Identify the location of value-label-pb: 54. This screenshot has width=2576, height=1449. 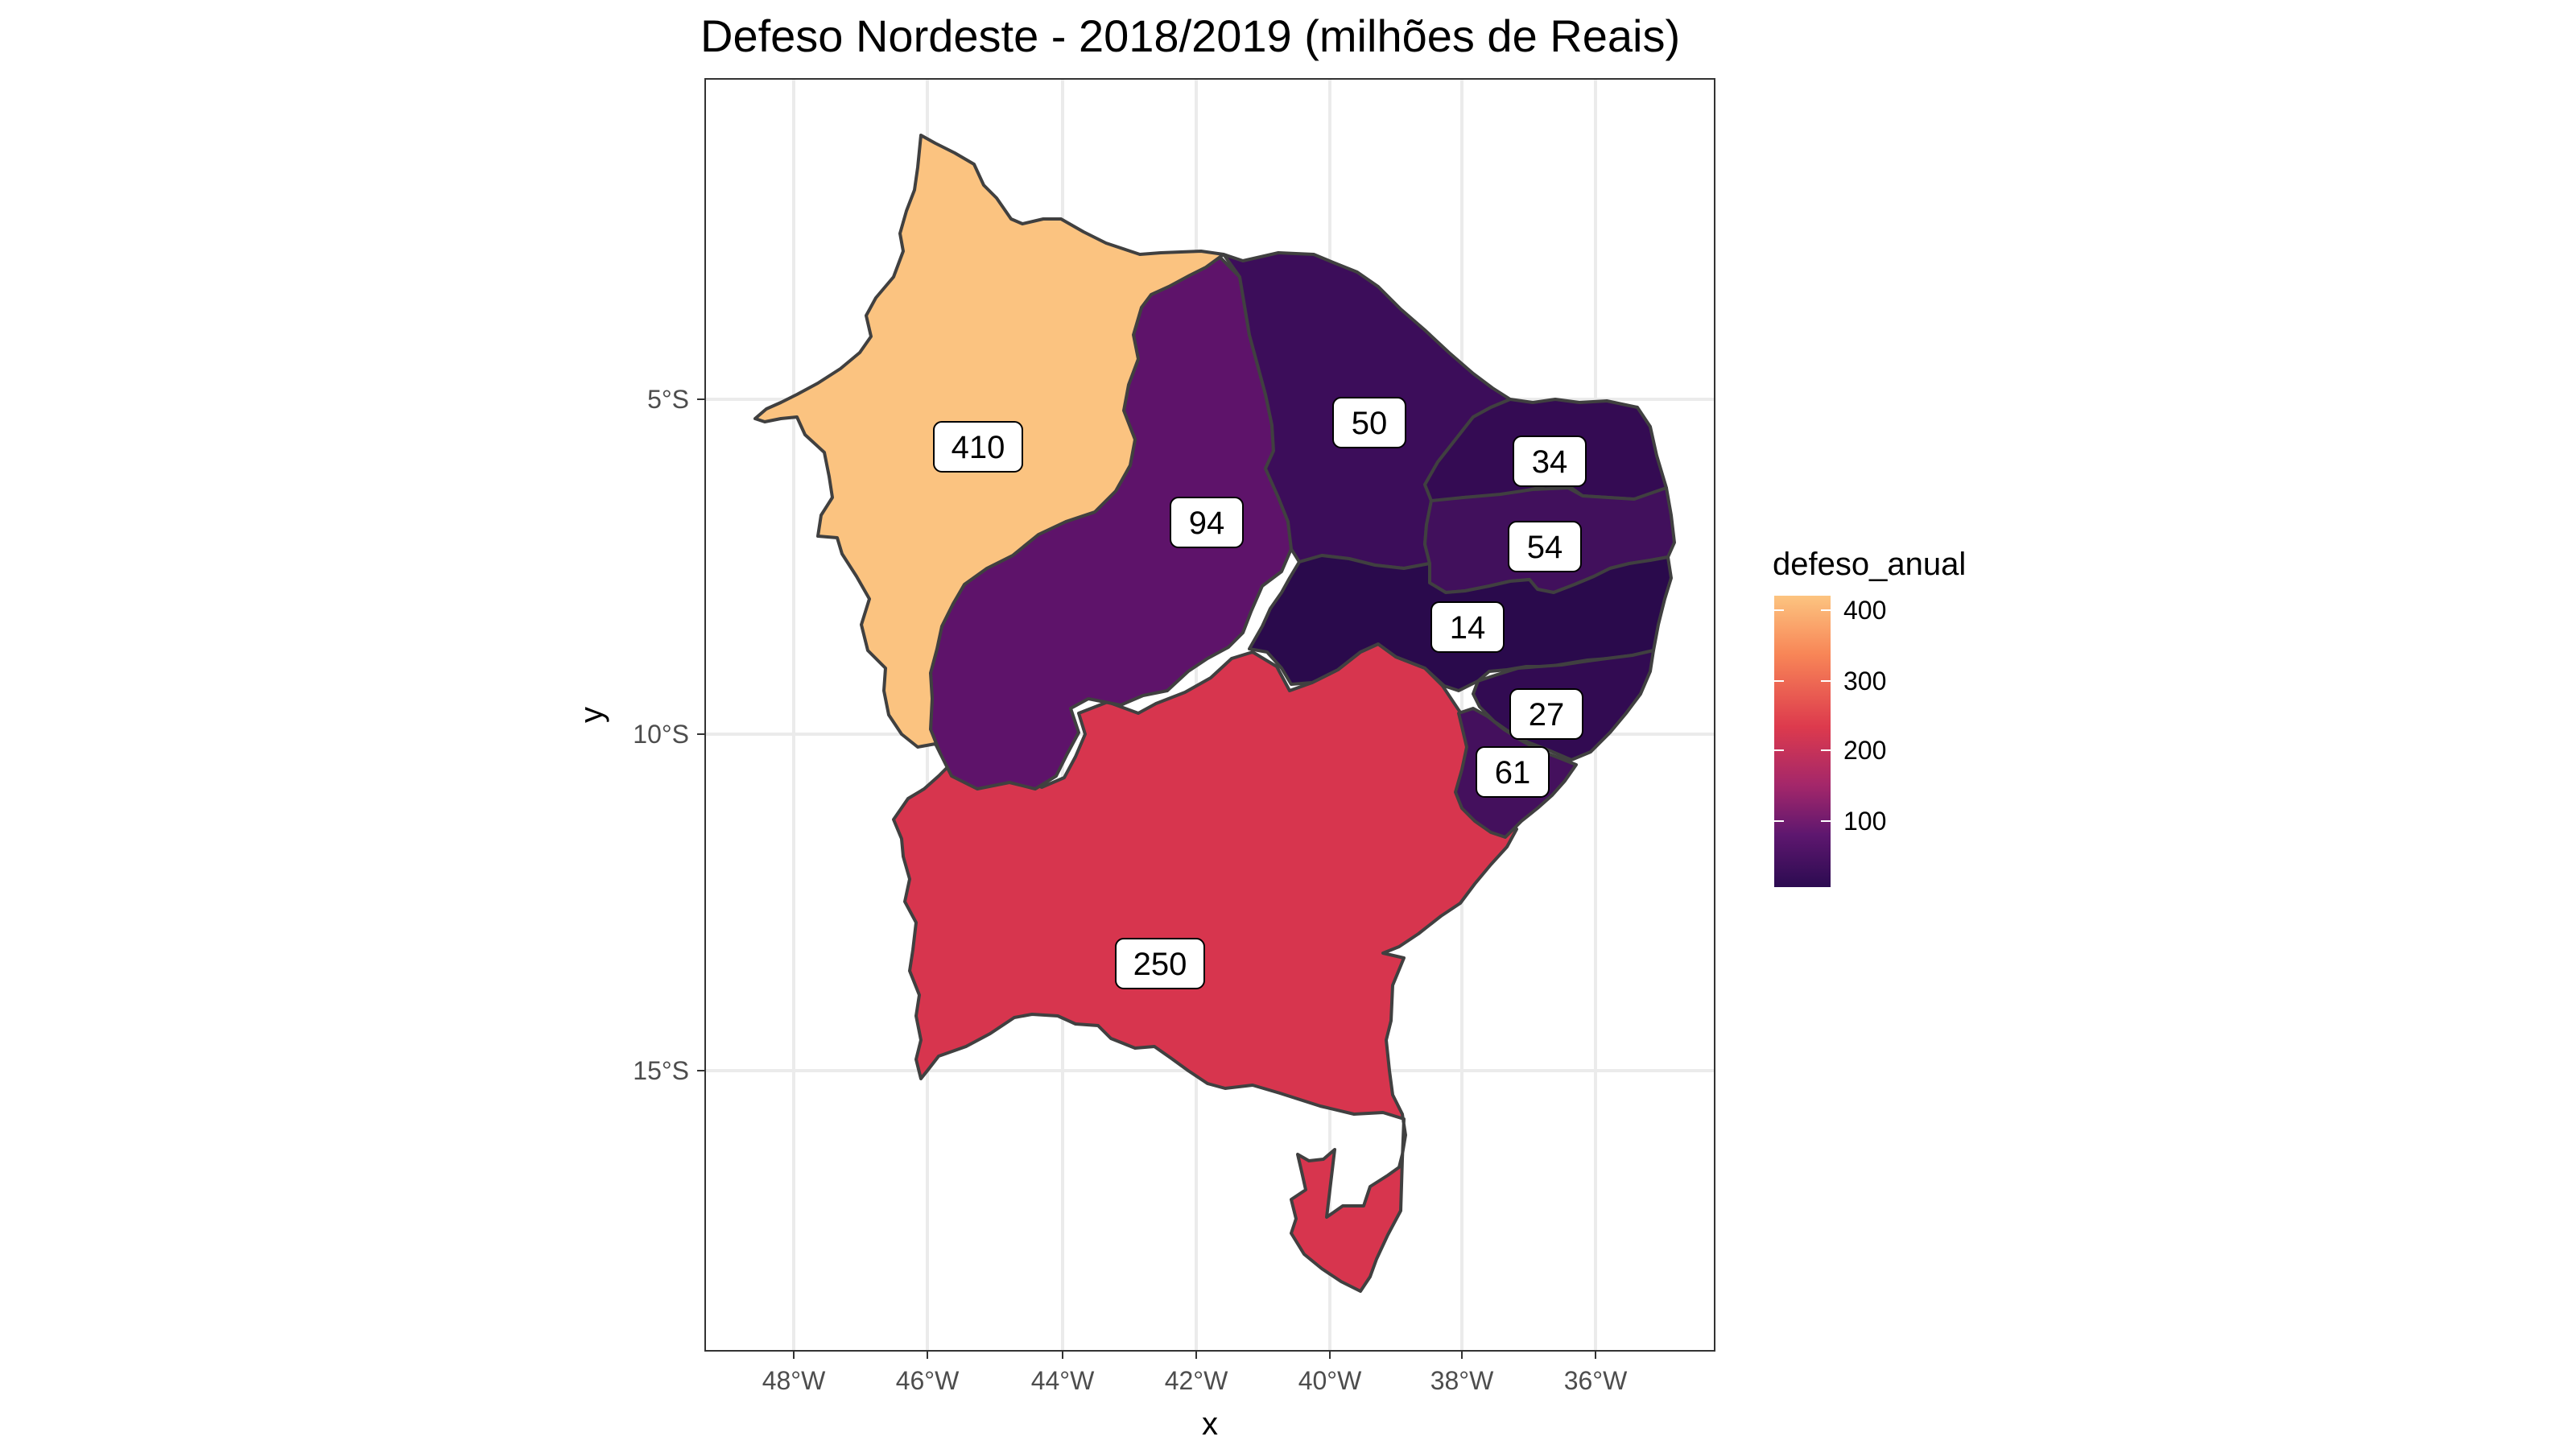
(1545, 546).